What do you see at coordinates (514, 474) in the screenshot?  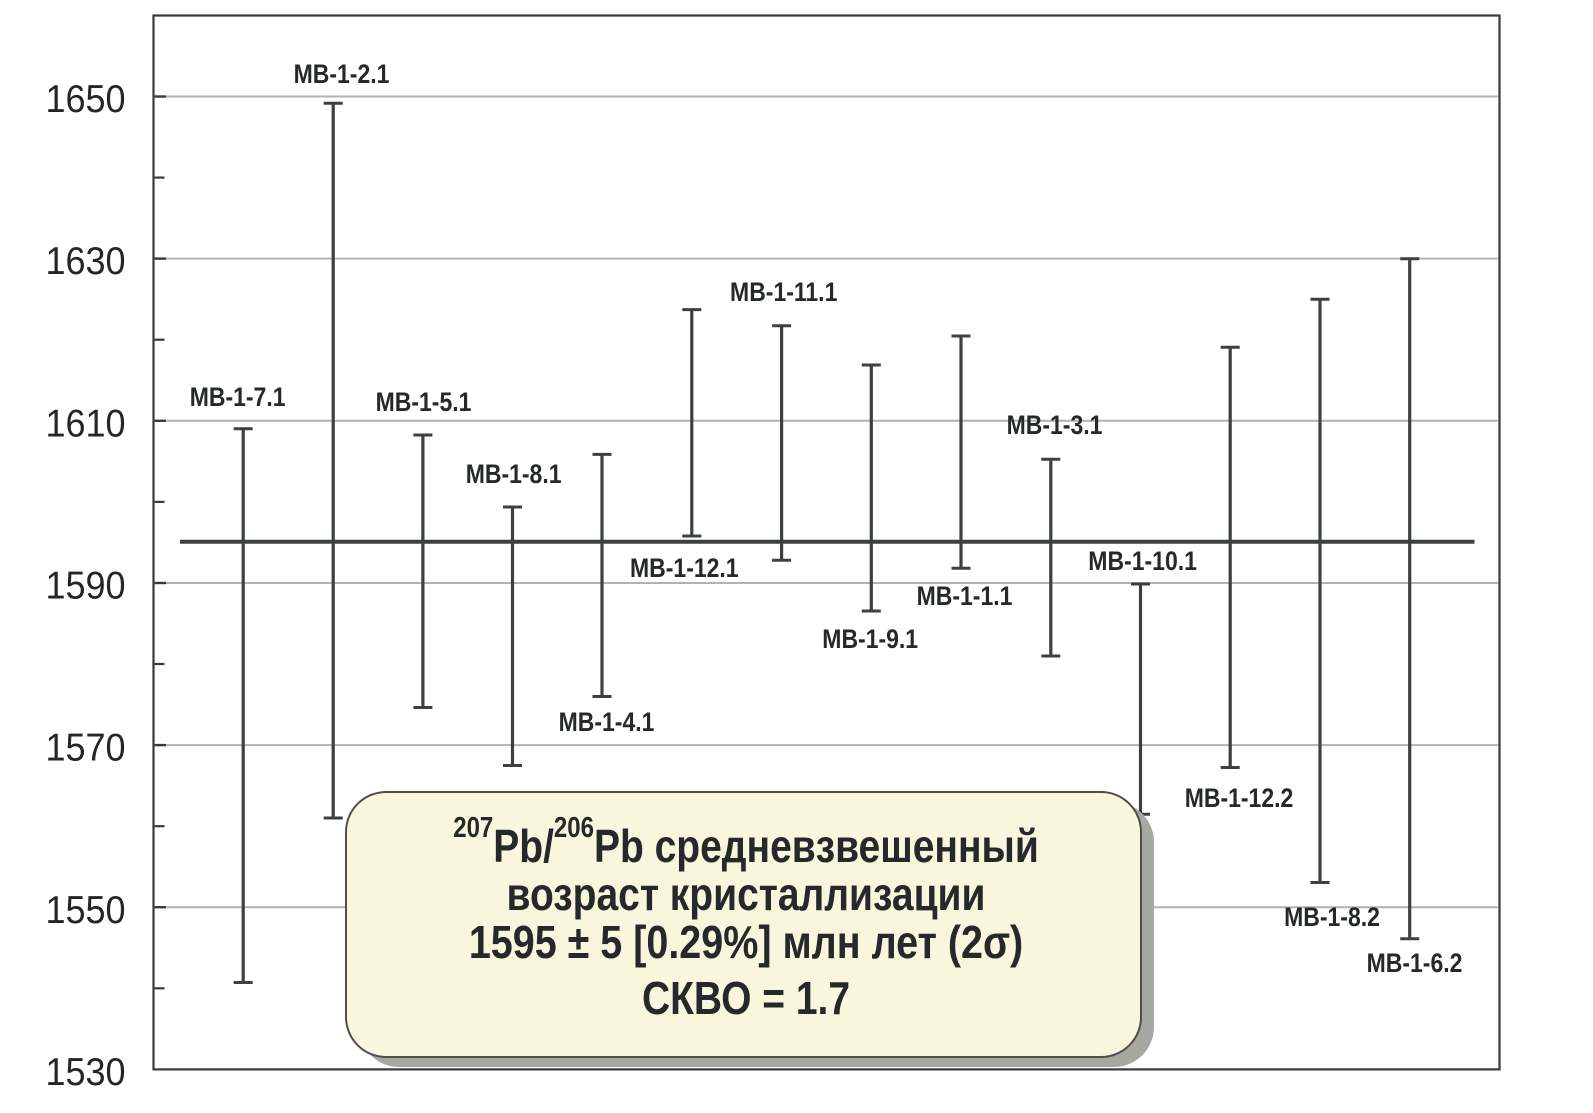 I see `svg-text: MB-1-8.1` at bounding box center [514, 474].